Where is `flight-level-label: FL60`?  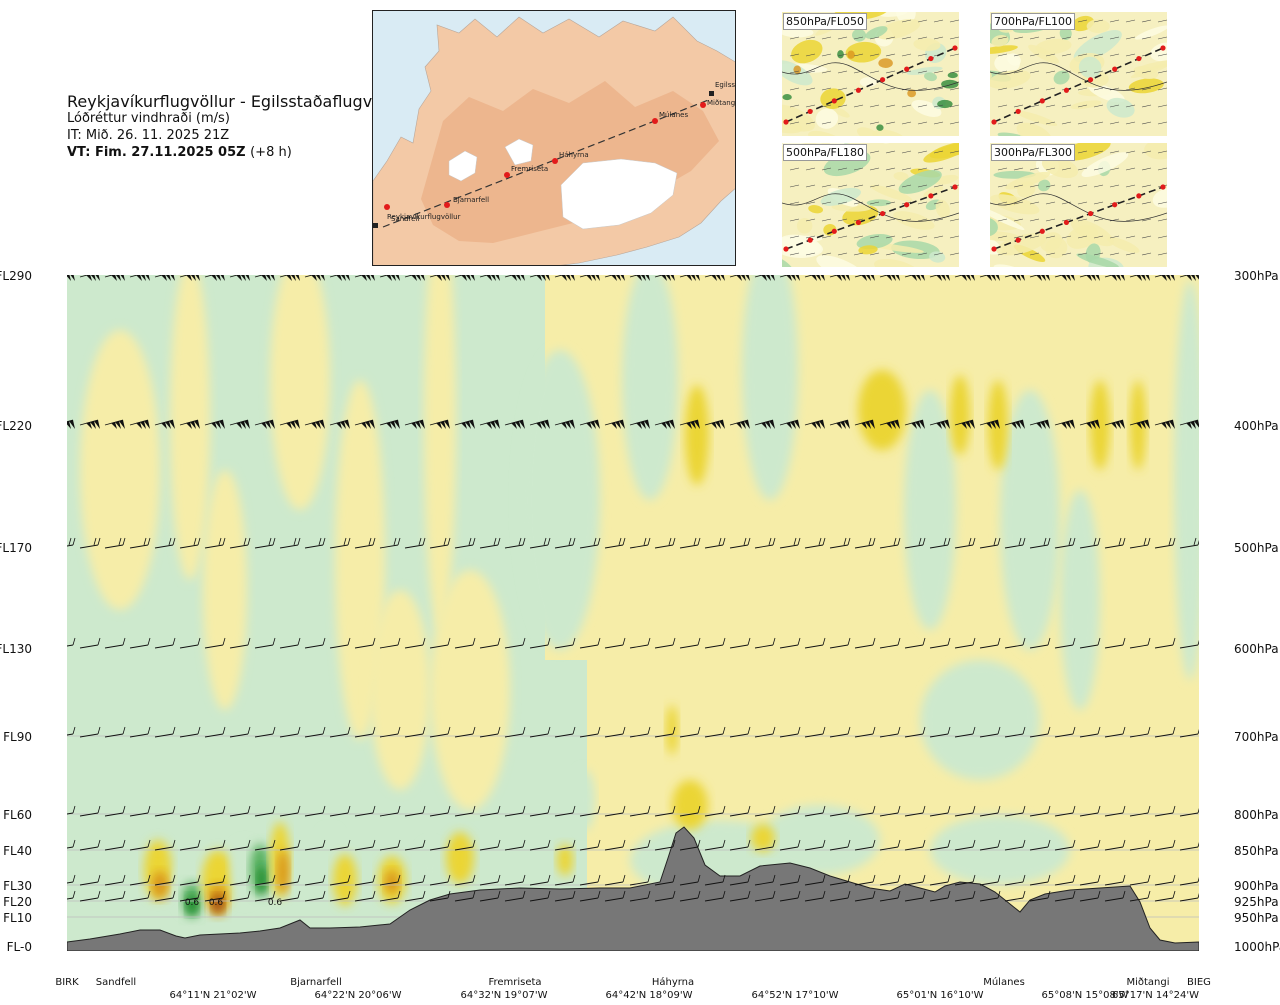 flight-level-label: FL60 is located at coordinates (17, 815).